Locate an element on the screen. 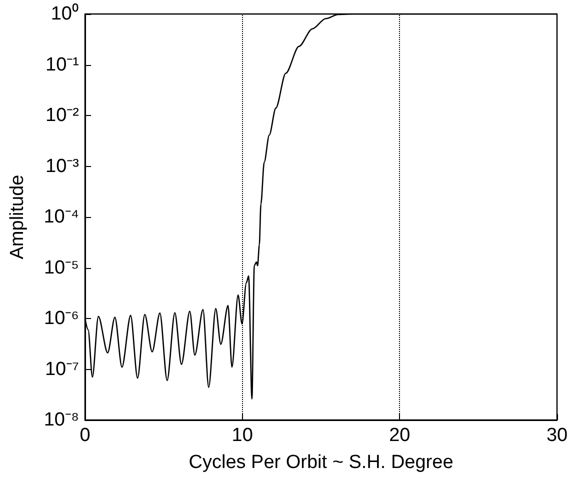  y-tick-label: 10⁻¹ is located at coordinates (62, 65).